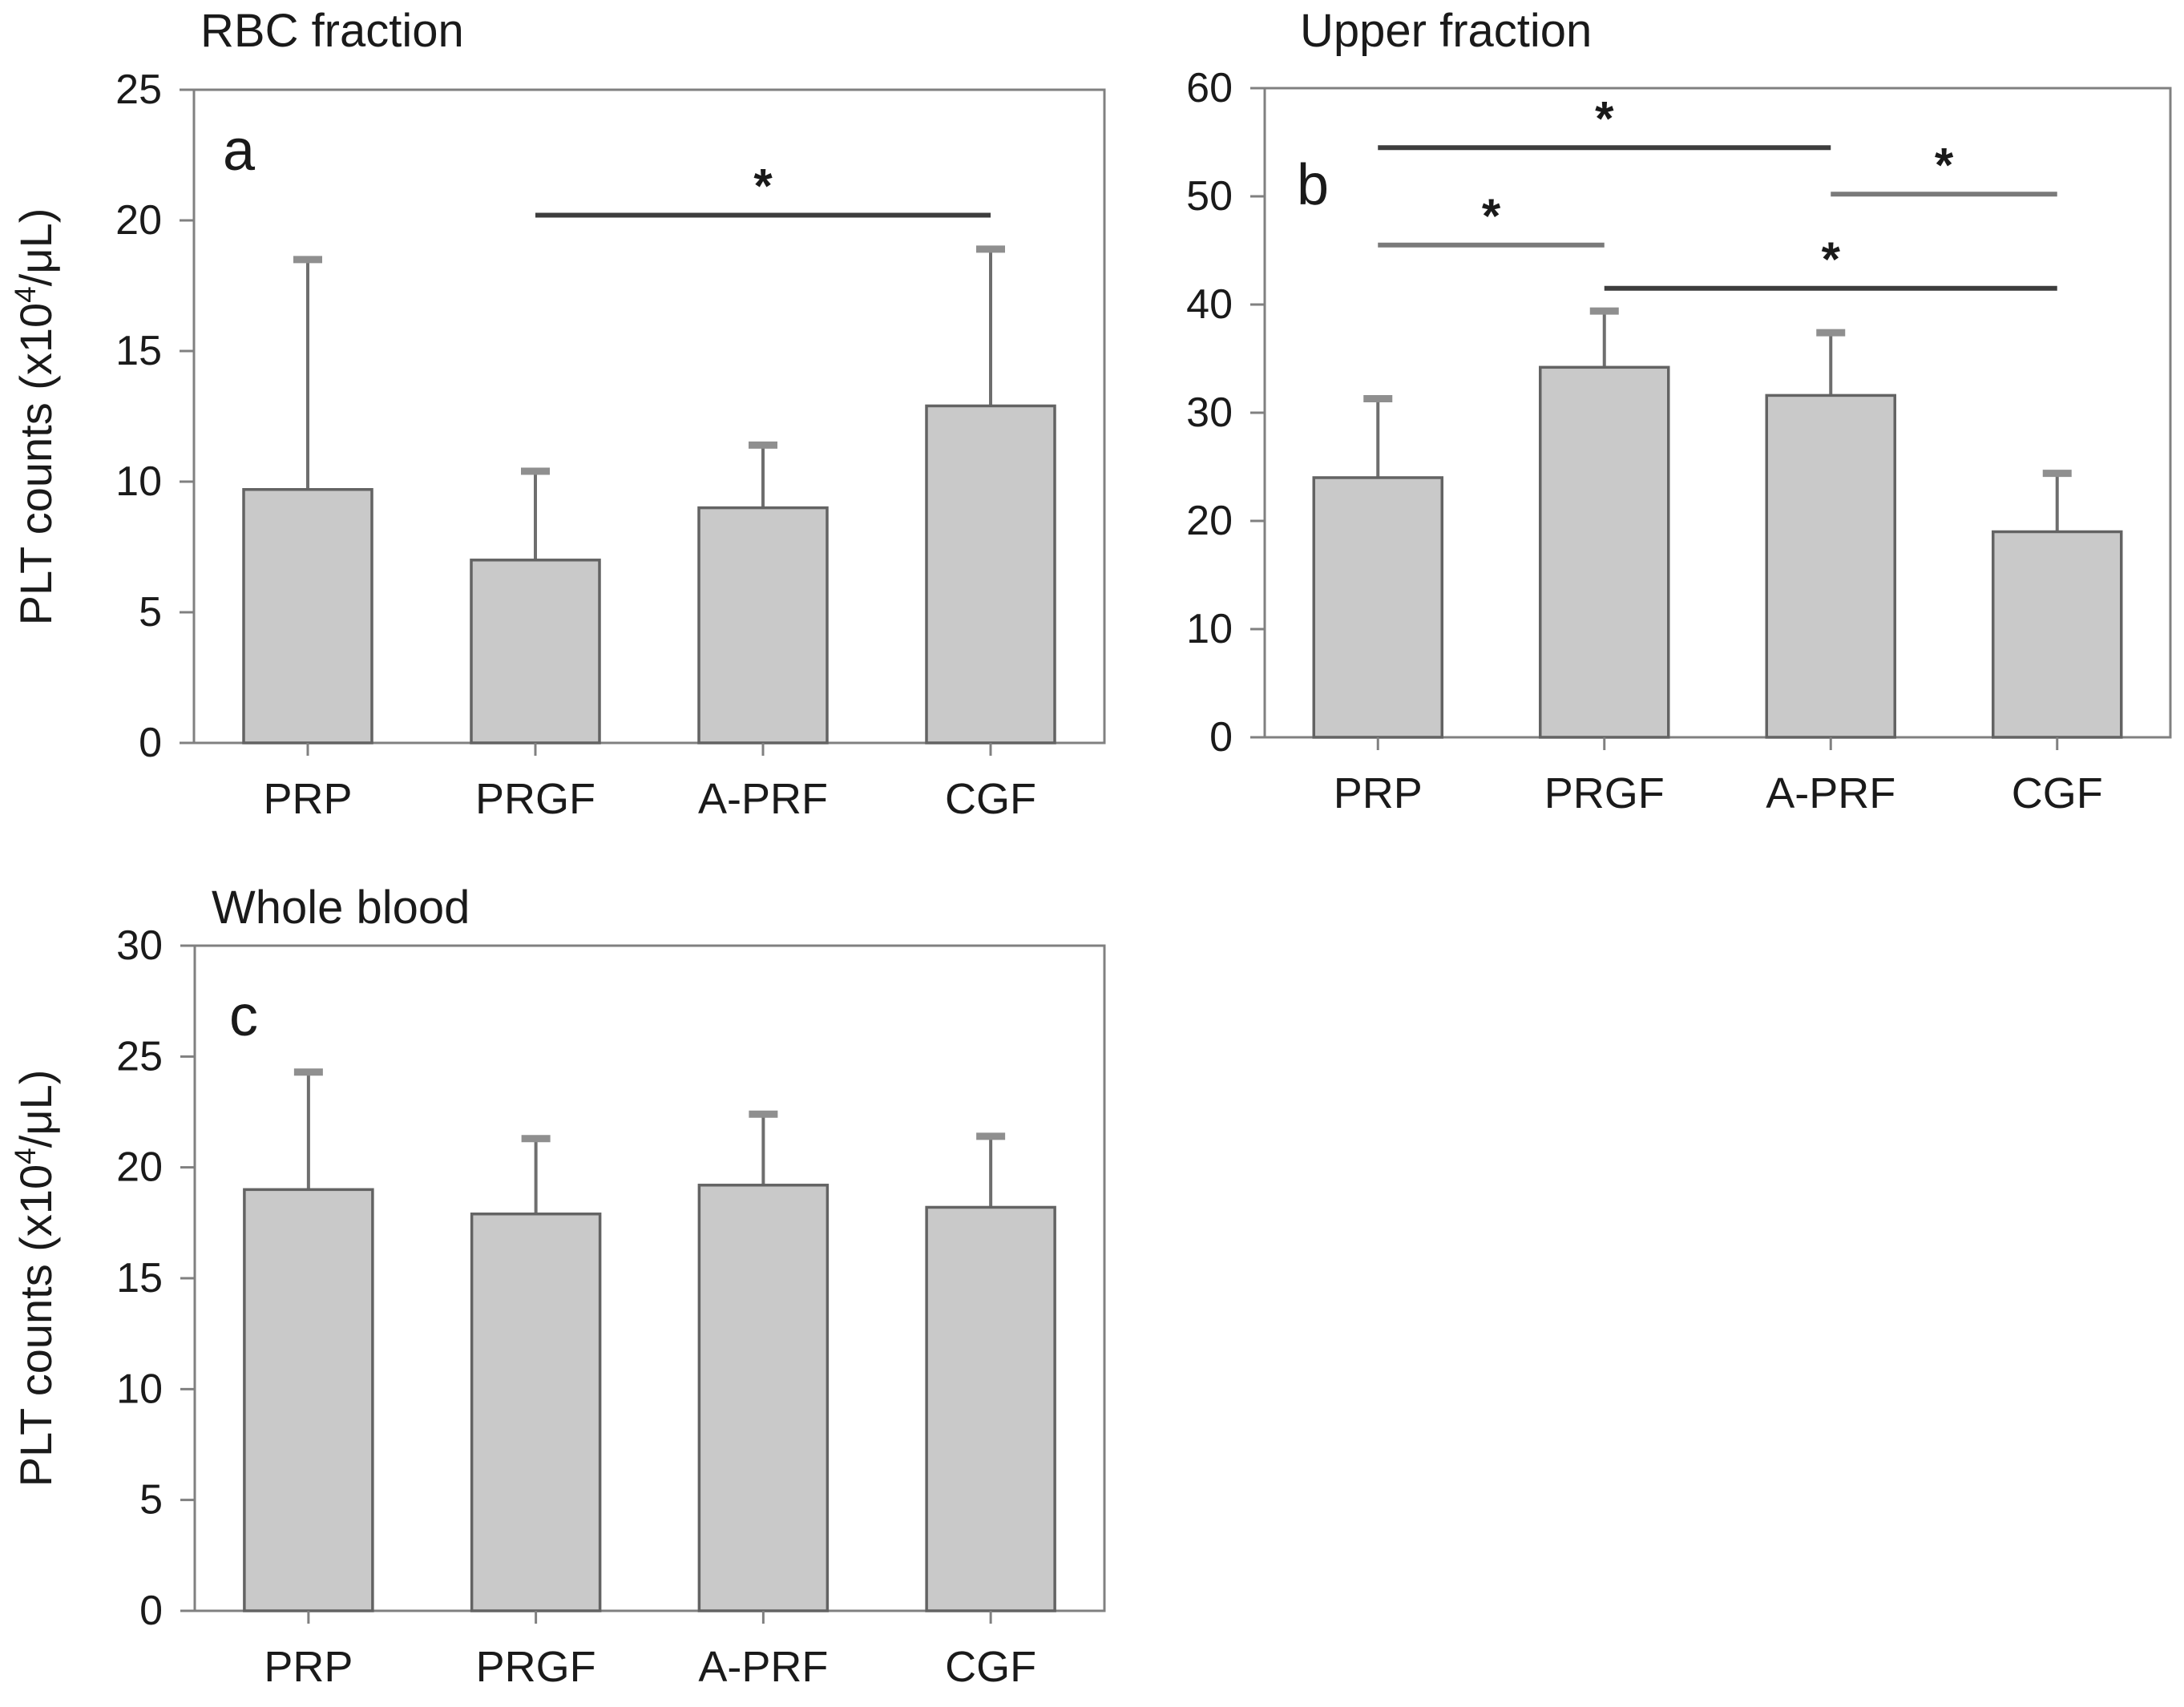 This screenshot has height=1707, width=2184. Describe the element at coordinates (1209, 88) in the screenshot. I see `y-tick-label: 60` at that location.